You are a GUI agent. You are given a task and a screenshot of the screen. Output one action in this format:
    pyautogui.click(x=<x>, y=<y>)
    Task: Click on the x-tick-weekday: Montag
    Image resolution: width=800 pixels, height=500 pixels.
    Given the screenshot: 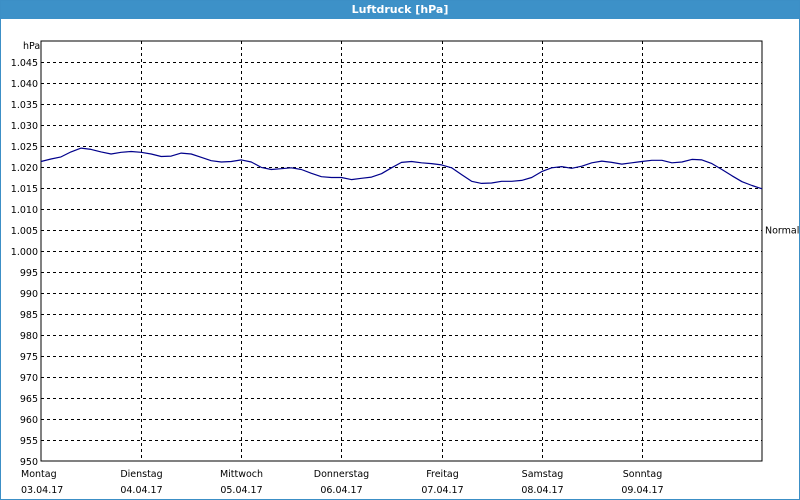 What is the action you would take?
    pyautogui.click(x=39, y=474)
    